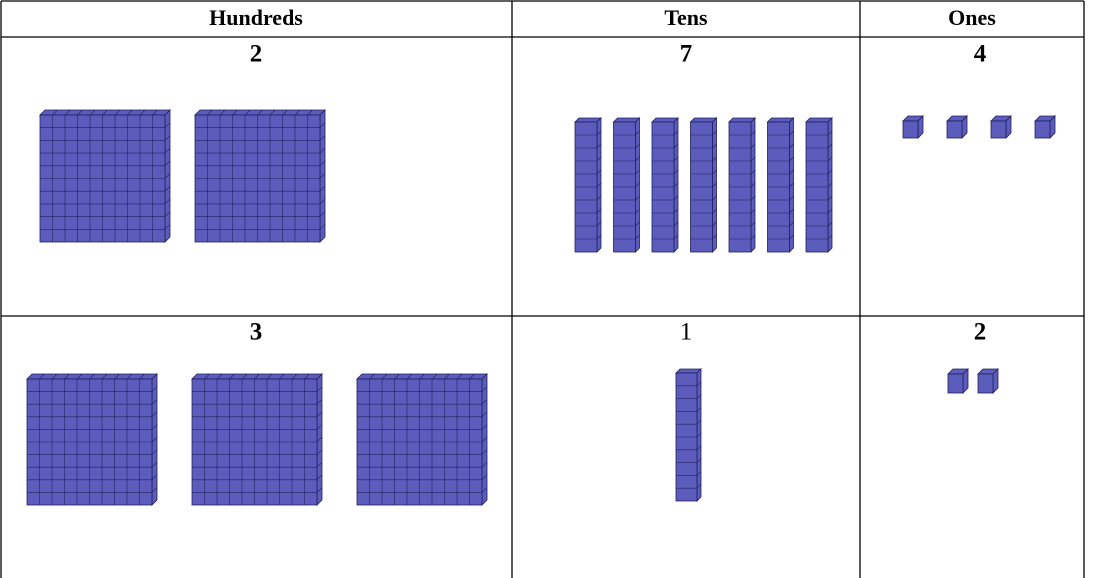  What do you see at coordinates (256, 332) in the screenshot?
I see `digit: 3` at bounding box center [256, 332].